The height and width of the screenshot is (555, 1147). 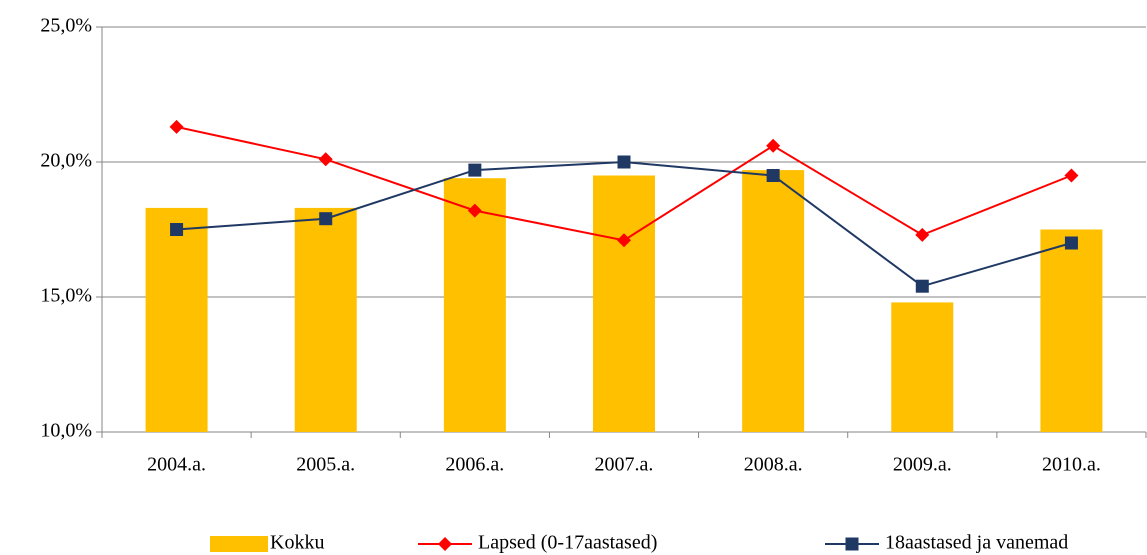 I want to click on x-tick-label: 2006.a., so click(x=474, y=465).